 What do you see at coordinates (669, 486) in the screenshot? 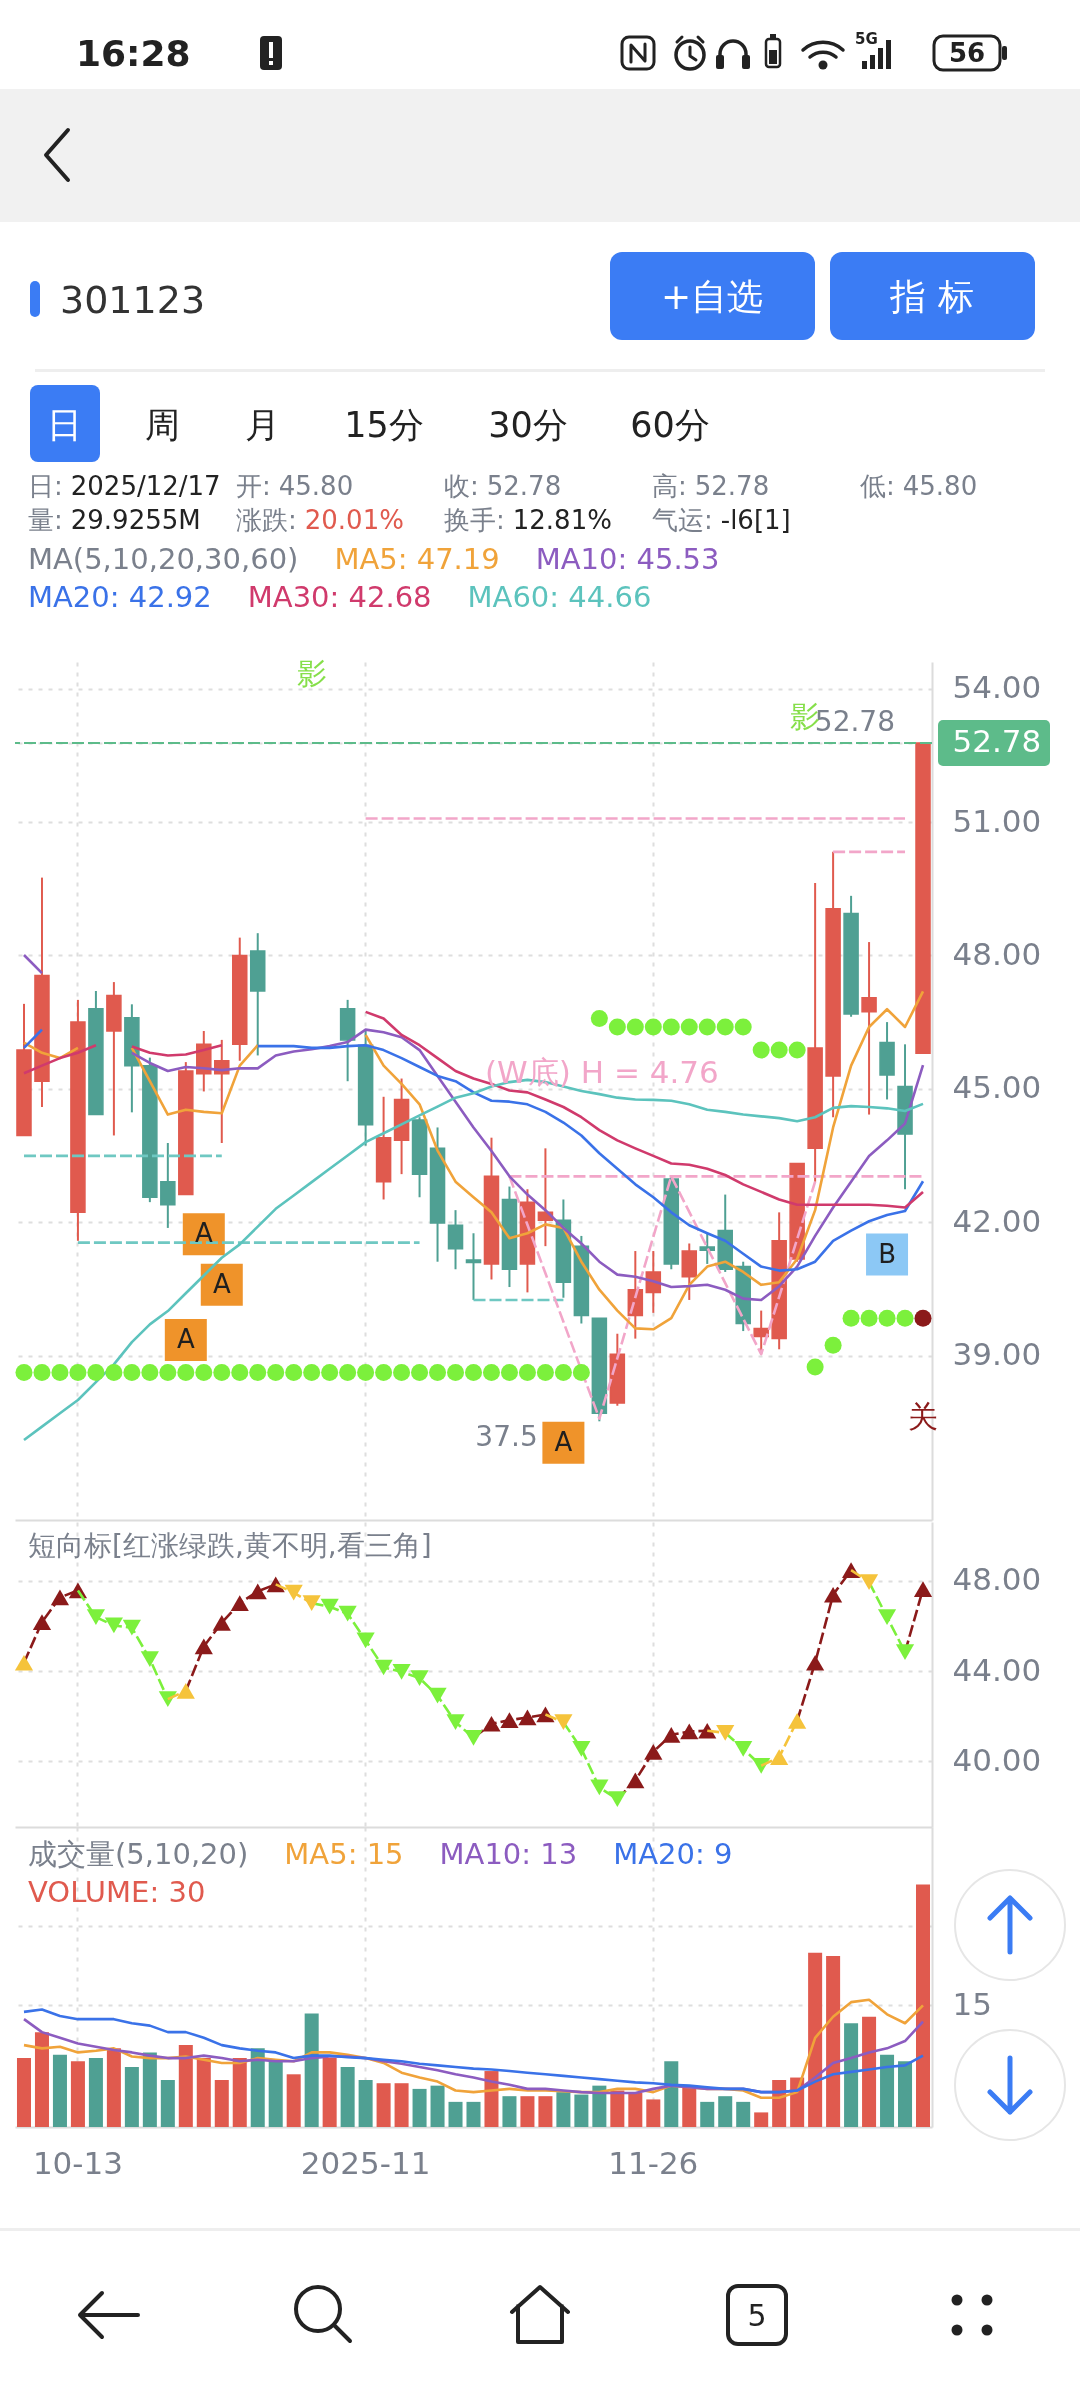
I see `text: 高:` at bounding box center [669, 486].